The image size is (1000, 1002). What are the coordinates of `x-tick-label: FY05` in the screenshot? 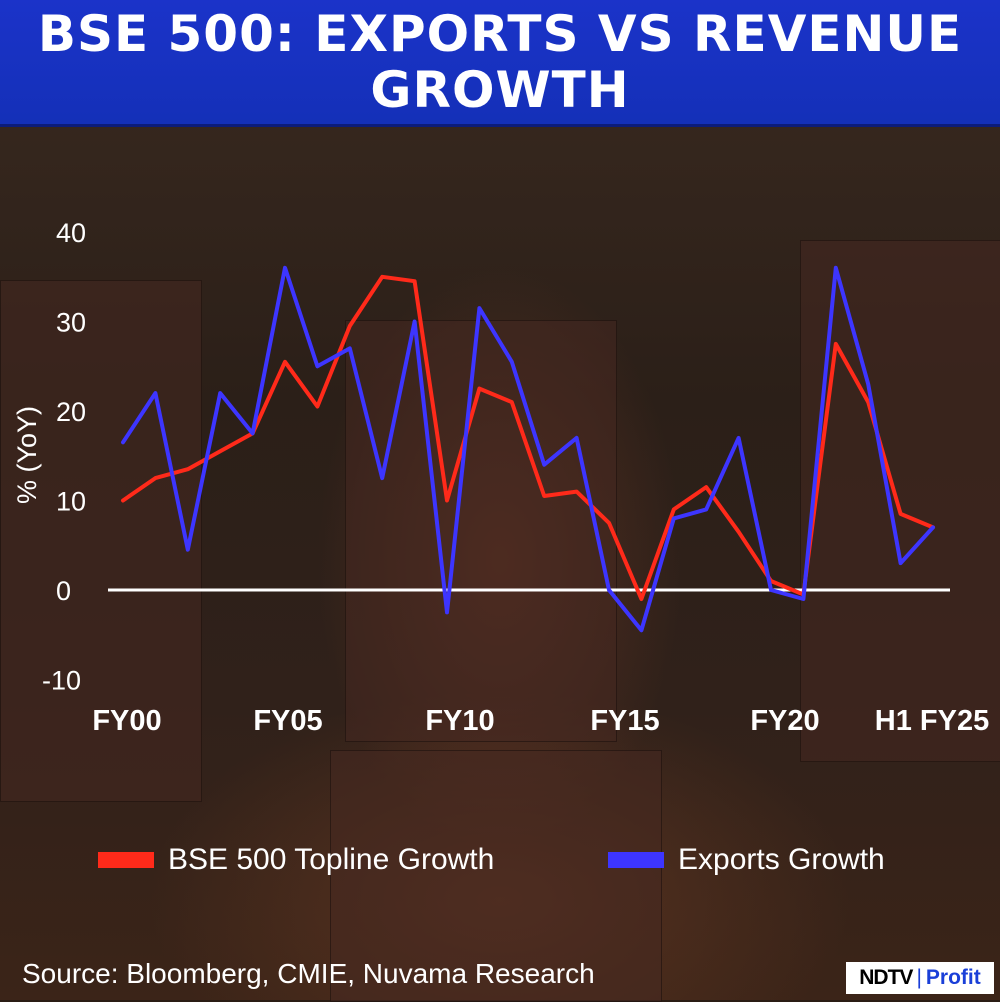 It's located at (287, 721).